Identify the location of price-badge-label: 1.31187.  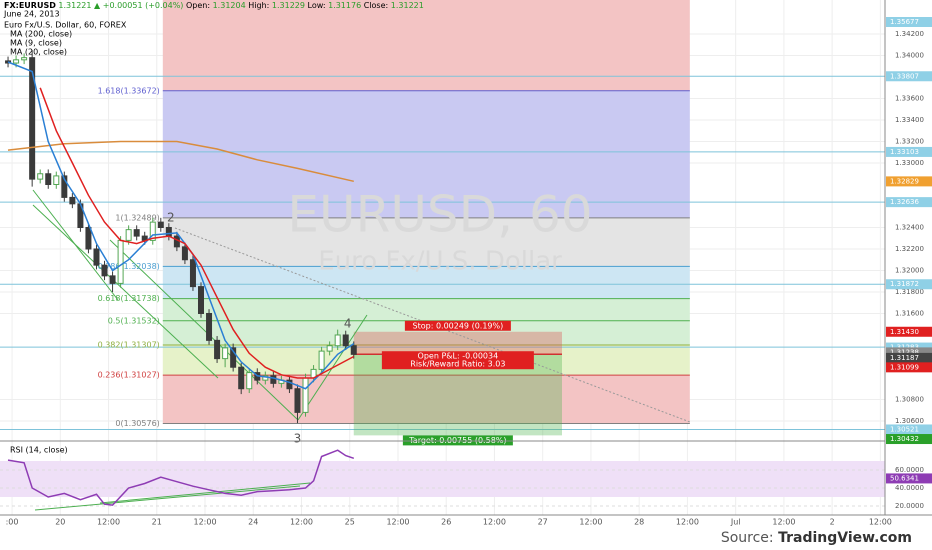
(904, 358).